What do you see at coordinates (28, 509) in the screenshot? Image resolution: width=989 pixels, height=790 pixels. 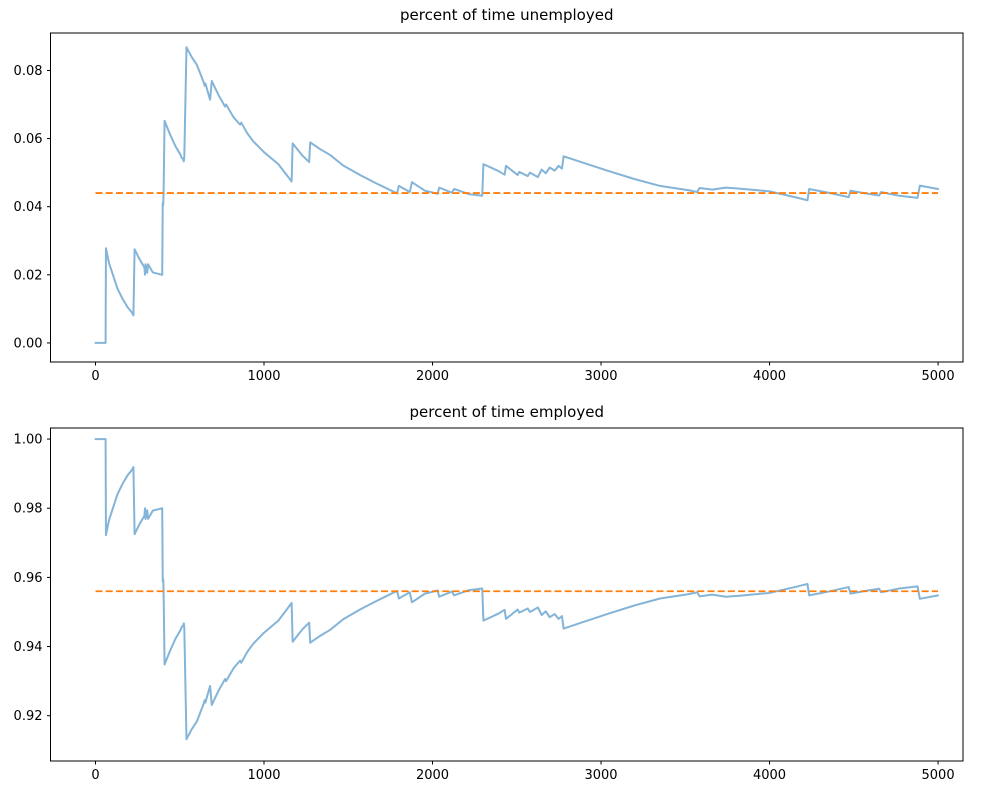 I see `y-tick-label: 0.98` at bounding box center [28, 509].